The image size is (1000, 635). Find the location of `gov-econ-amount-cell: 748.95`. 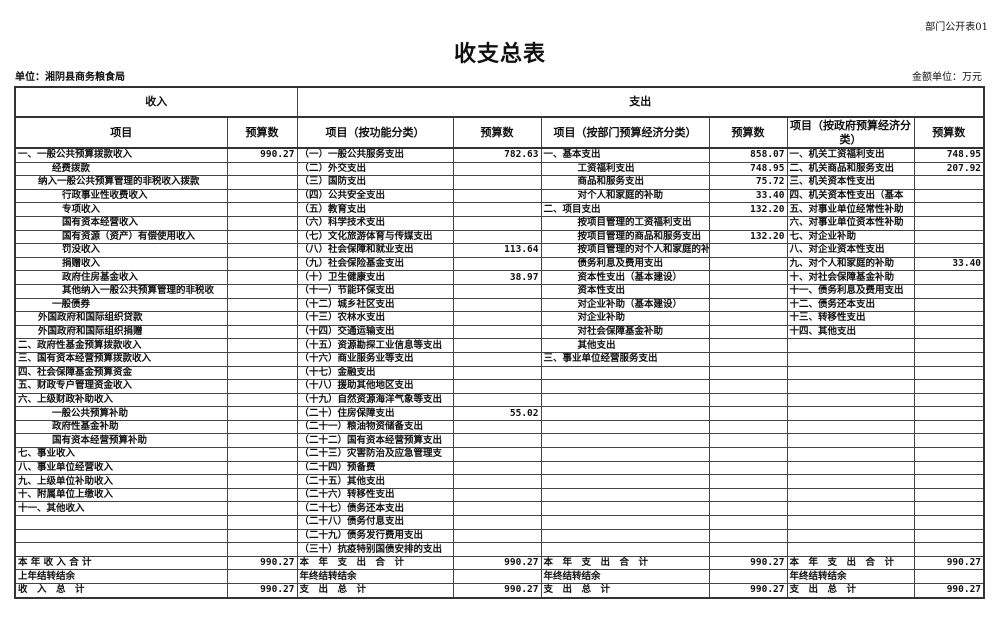

gov-econ-amount-cell: 748.95 is located at coordinates (949, 155).